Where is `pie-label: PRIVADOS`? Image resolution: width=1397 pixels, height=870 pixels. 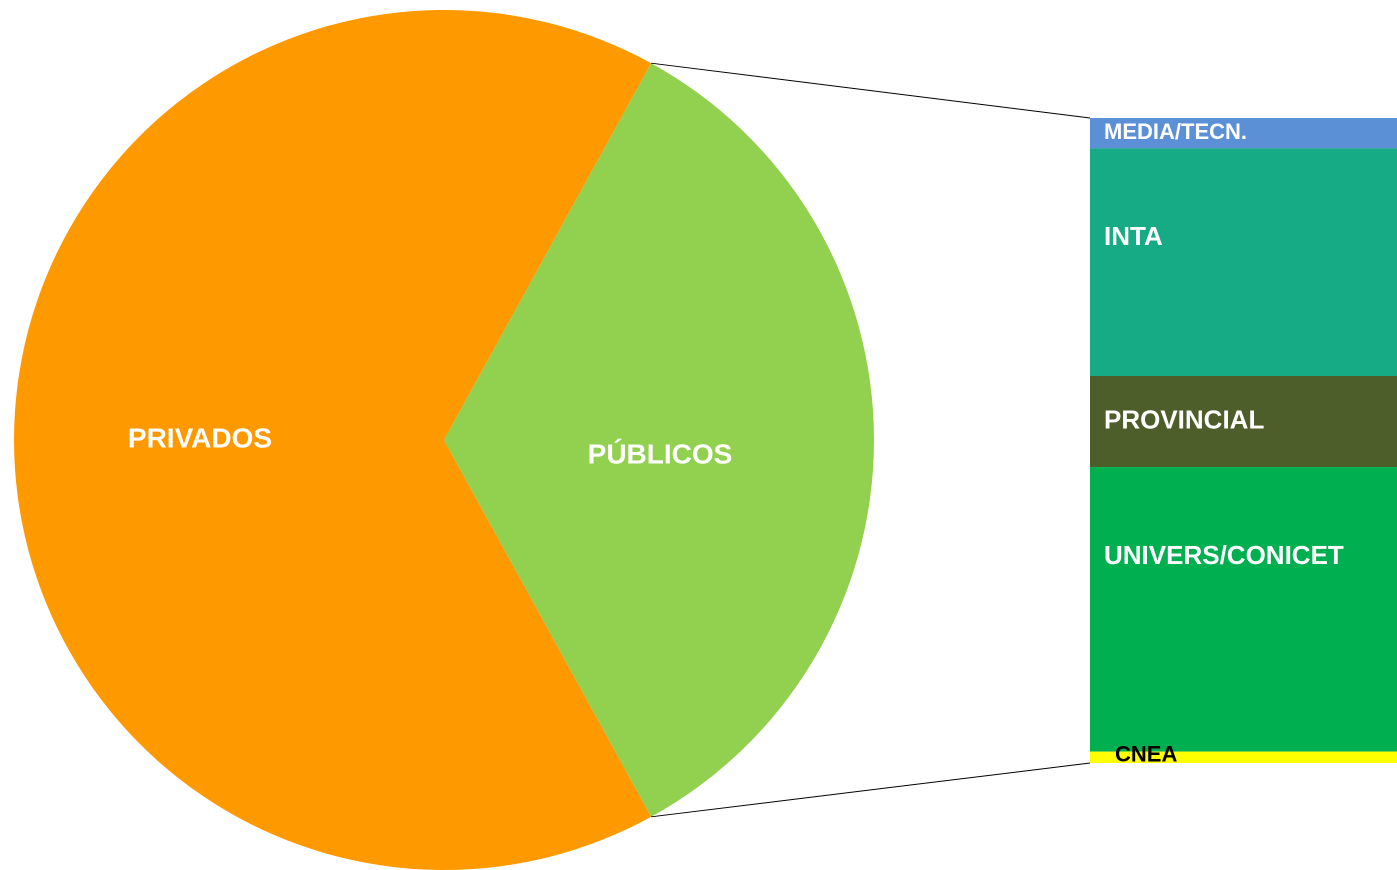
pie-label: PRIVADOS is located at coordinates (200, 437).